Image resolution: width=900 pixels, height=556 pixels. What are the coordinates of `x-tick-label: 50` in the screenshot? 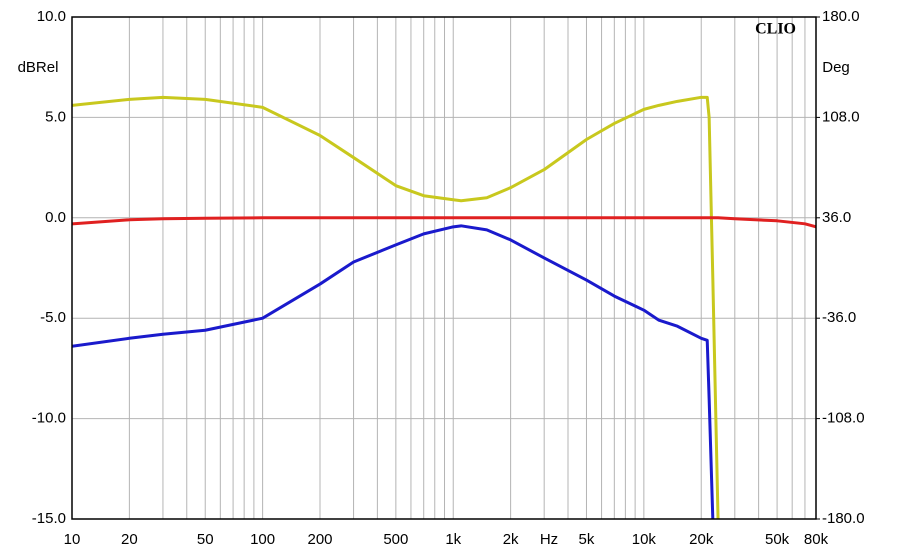 It's located at (205, 539).